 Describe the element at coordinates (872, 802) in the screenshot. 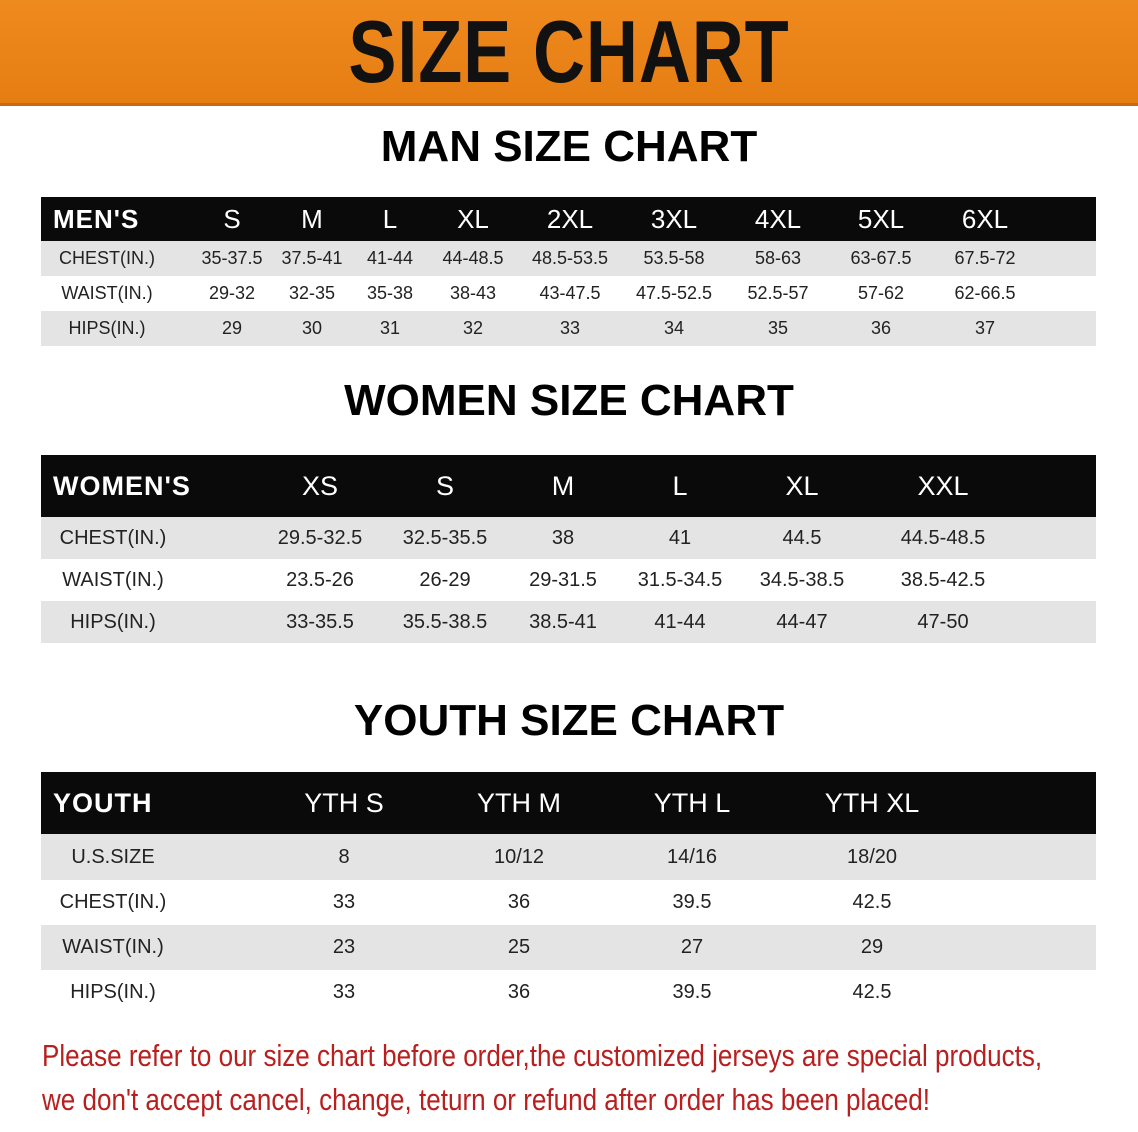

I see `size-header-cell: YTH XL` at that location.